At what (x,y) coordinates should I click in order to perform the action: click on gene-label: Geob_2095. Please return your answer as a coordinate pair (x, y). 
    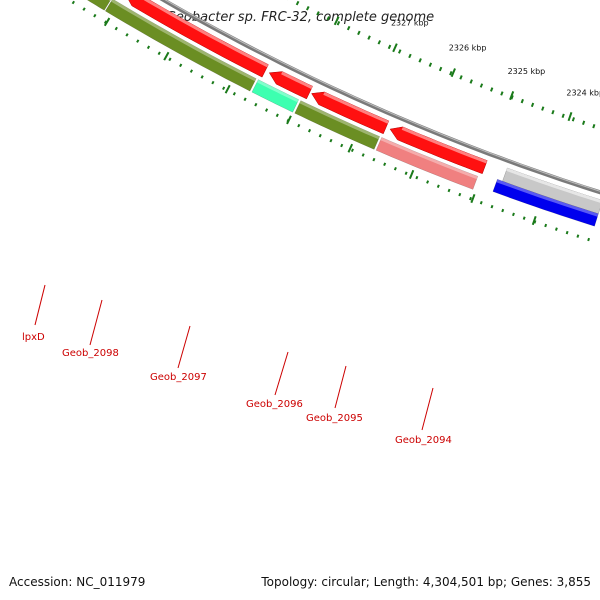
    Looking at the image, I should click on (334, 418).